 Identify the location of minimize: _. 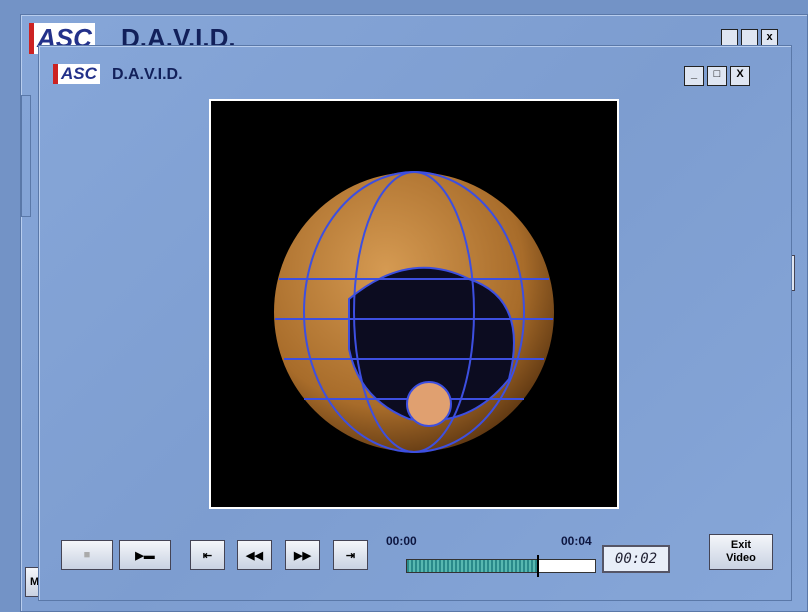
(694, 76).